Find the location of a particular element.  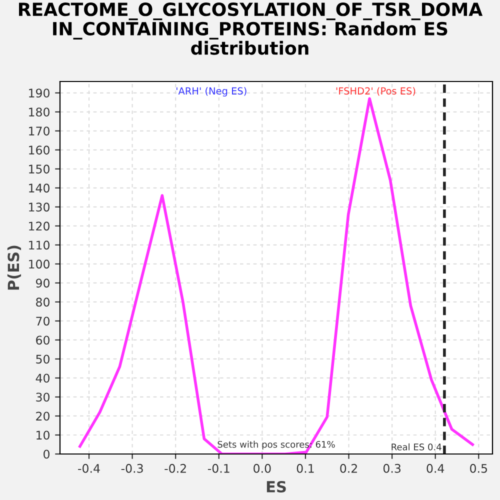

y-tick-label: 10 is located at coordinates (43, 435).